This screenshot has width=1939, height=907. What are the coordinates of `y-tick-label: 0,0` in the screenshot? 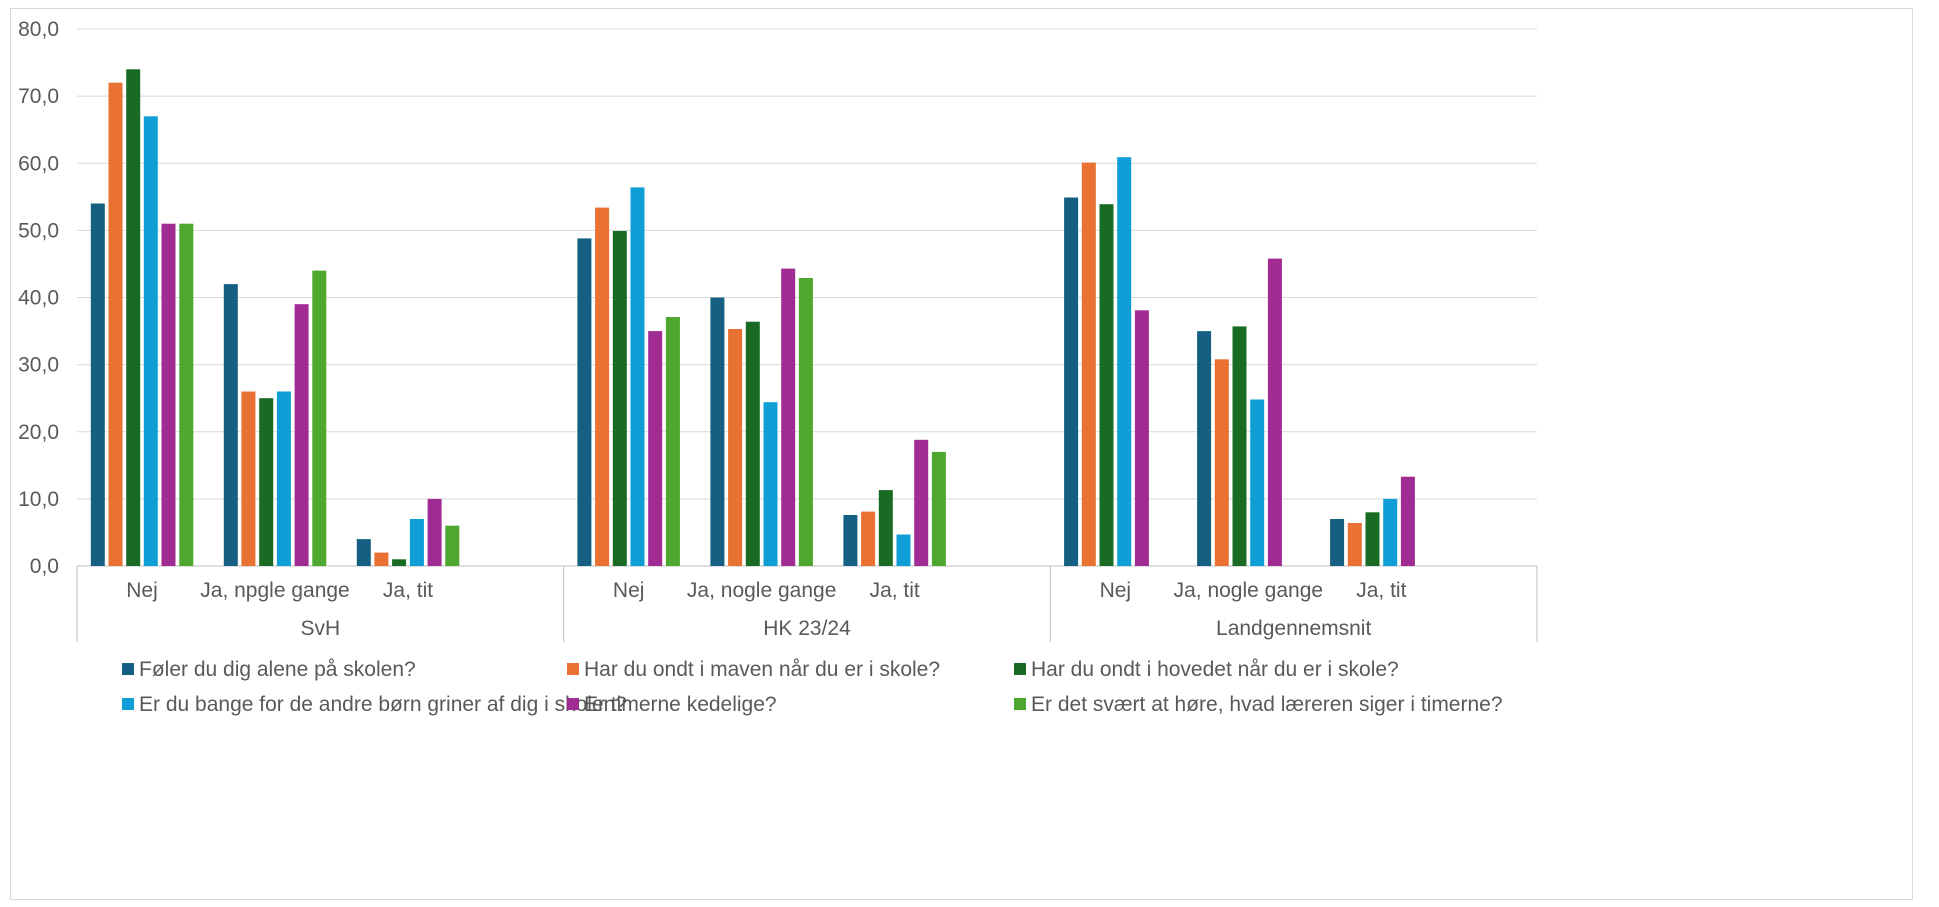 It's located at (44, 566).